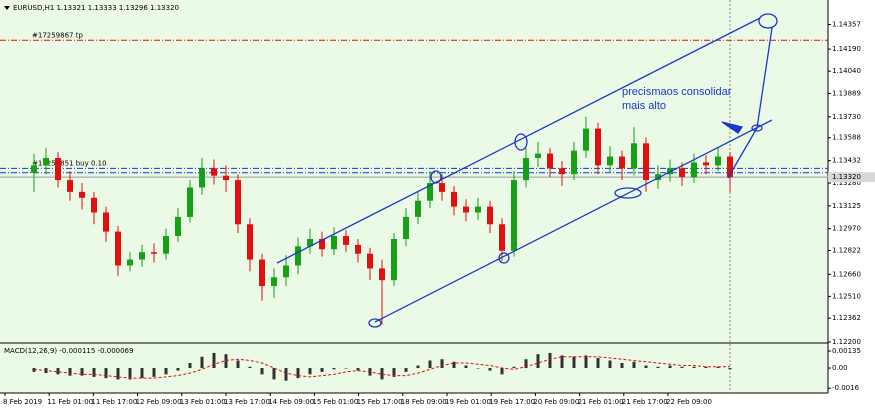 The image size is (875, 419). I want to click on tp-label: #17259867 tp, so click(57, 35).